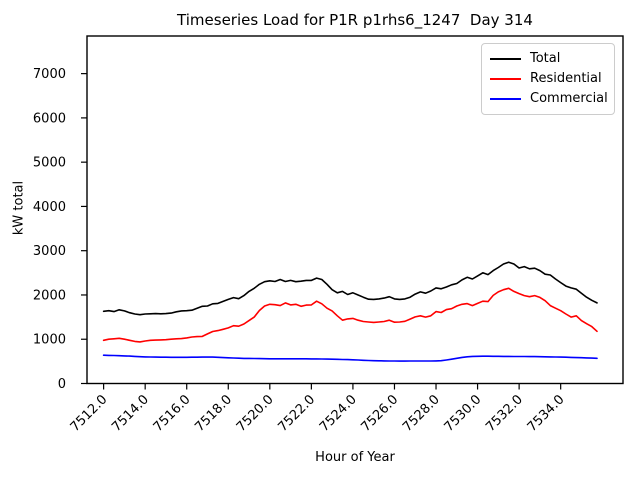 The height and width of the screenshot is (480, 640). I want to click on y-tick-label: 0, so click(62, 384).